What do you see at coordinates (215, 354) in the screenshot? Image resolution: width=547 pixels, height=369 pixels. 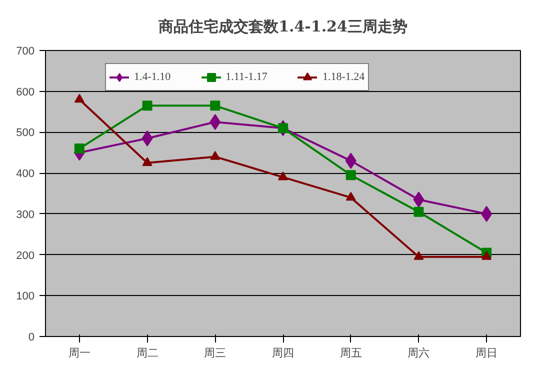 I see `x-tick-label: 周三` at bounding box center [215, 354].